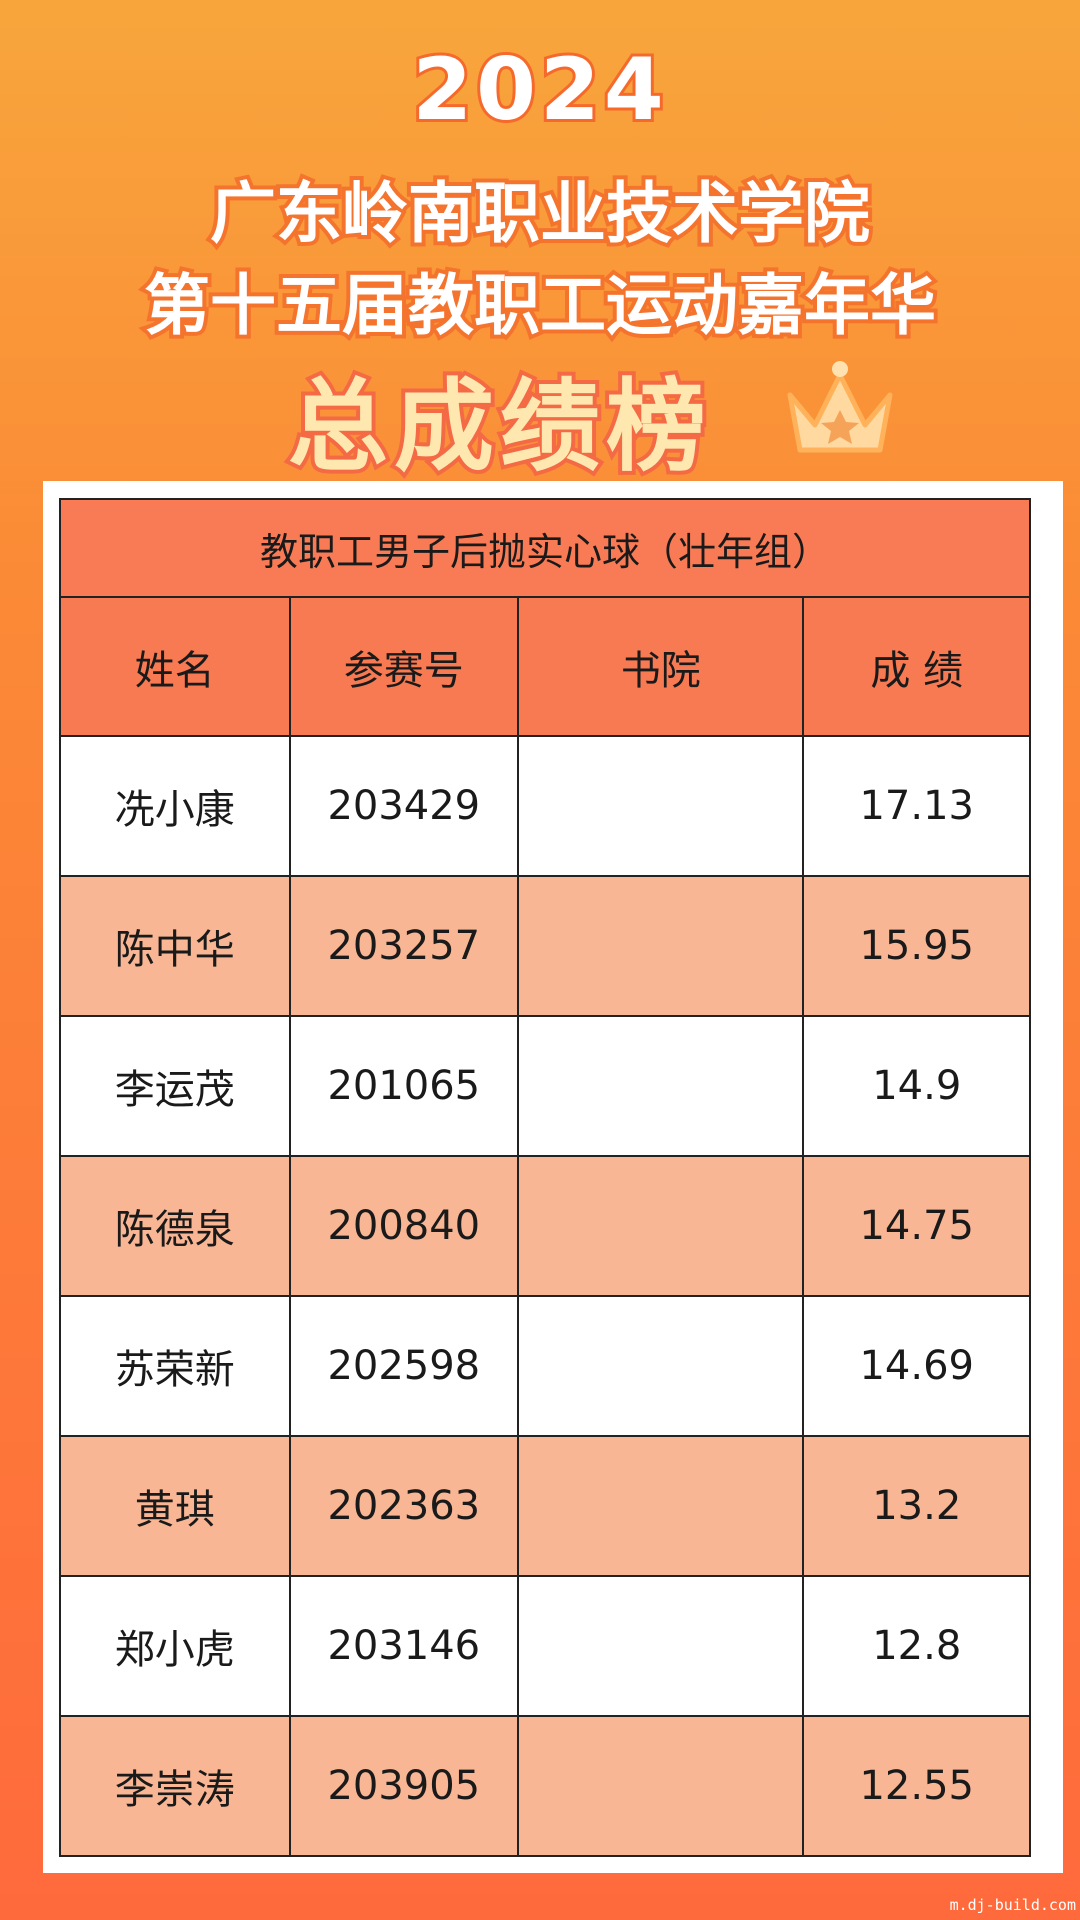  Describe the element at coordinates (405, 667) in the screenshot. I see `column-header: 参赛号` at that location.